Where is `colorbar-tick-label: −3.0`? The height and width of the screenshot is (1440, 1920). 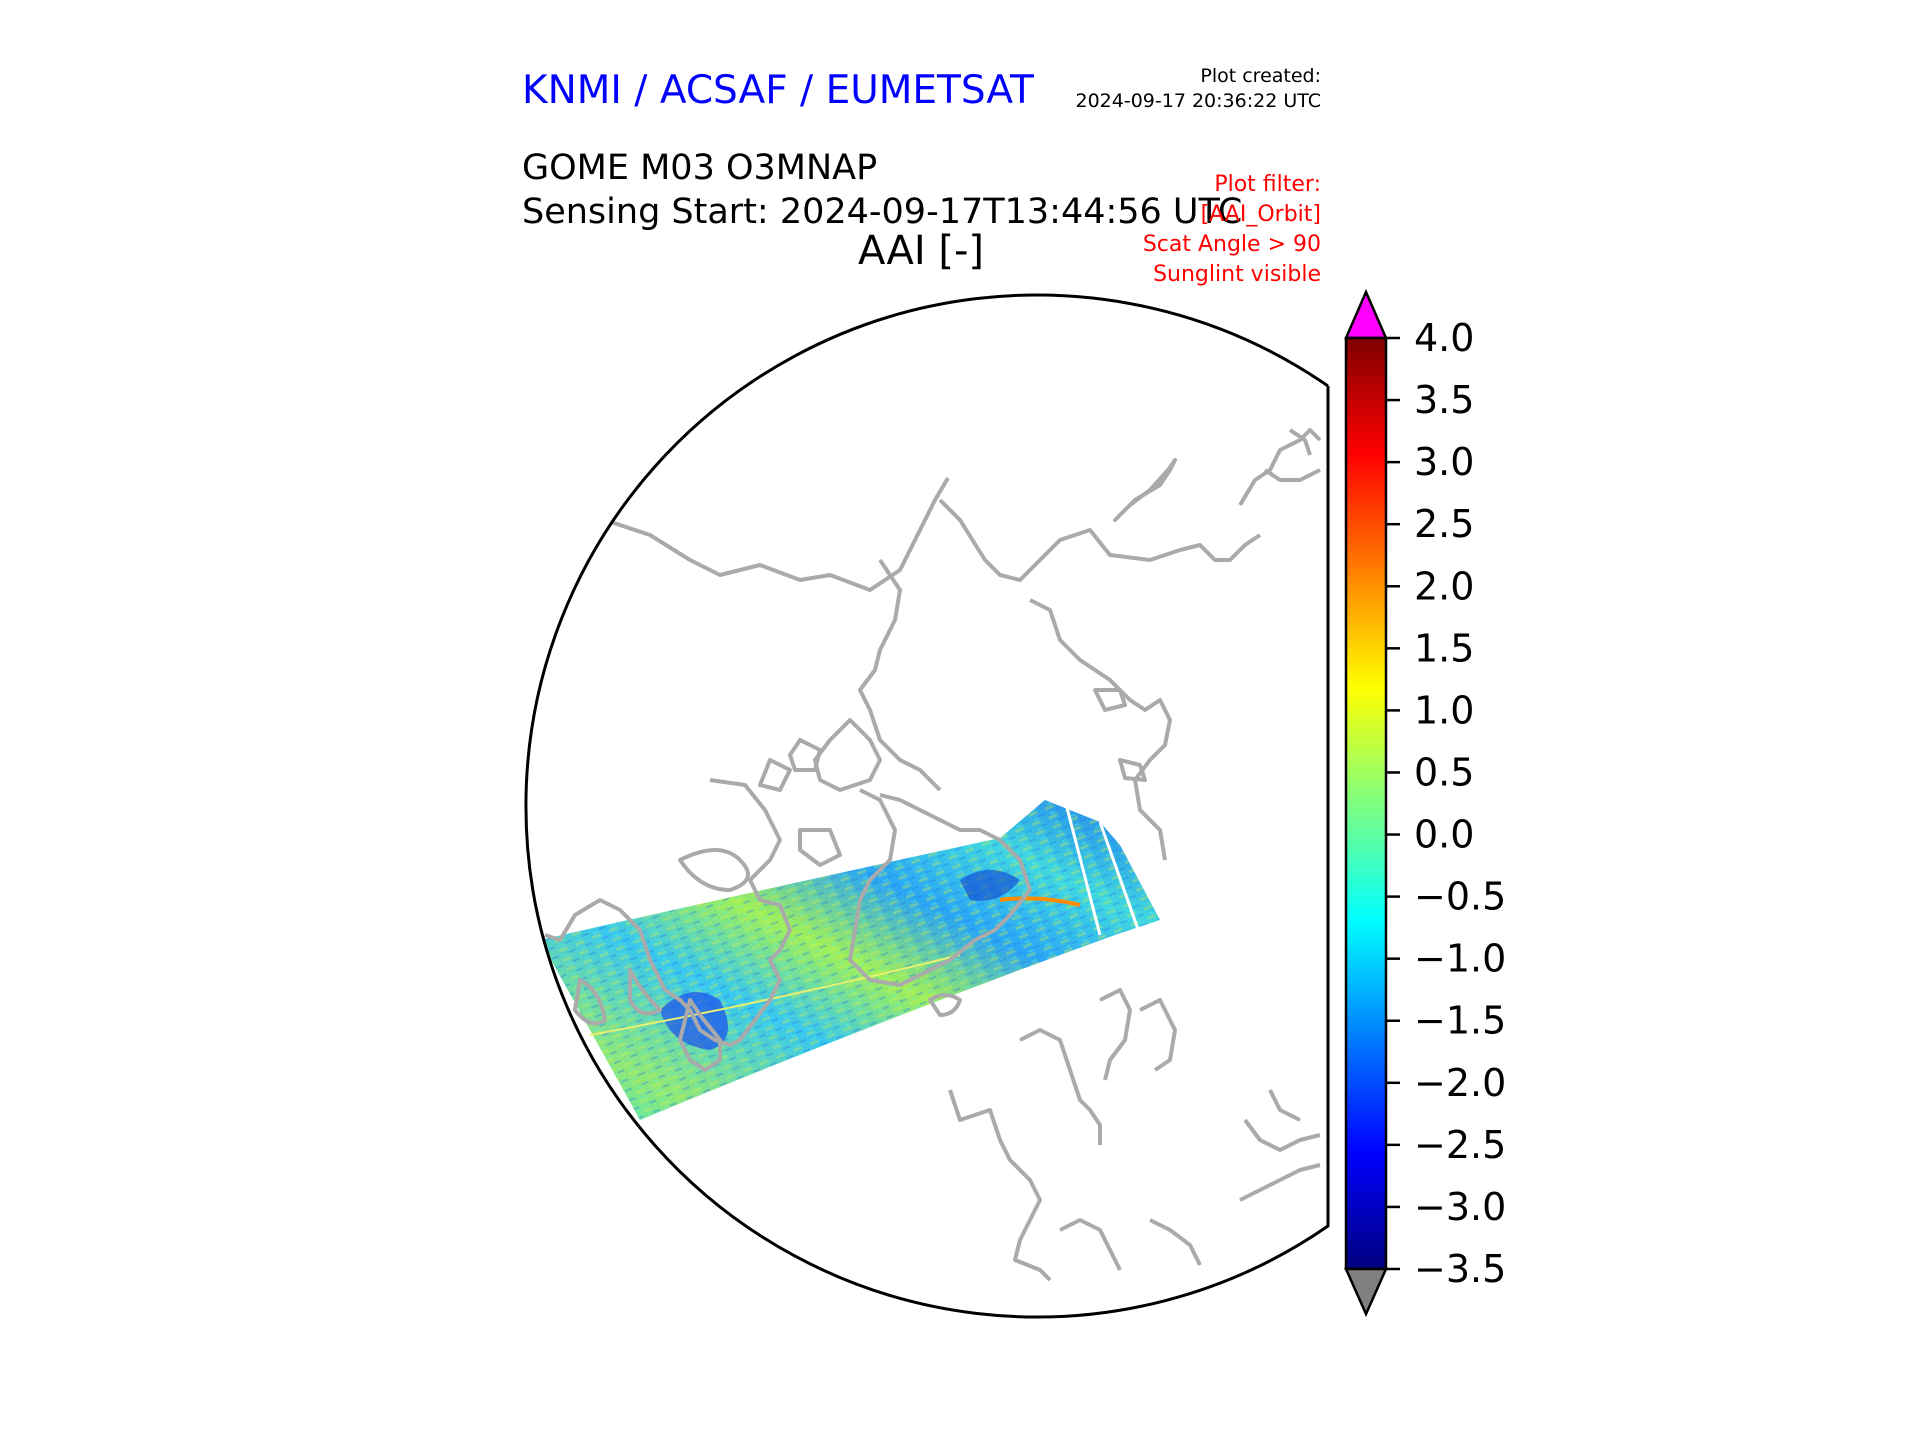
colorbar-tick-label: −3.0 is located at coordinates (1460, 1207).